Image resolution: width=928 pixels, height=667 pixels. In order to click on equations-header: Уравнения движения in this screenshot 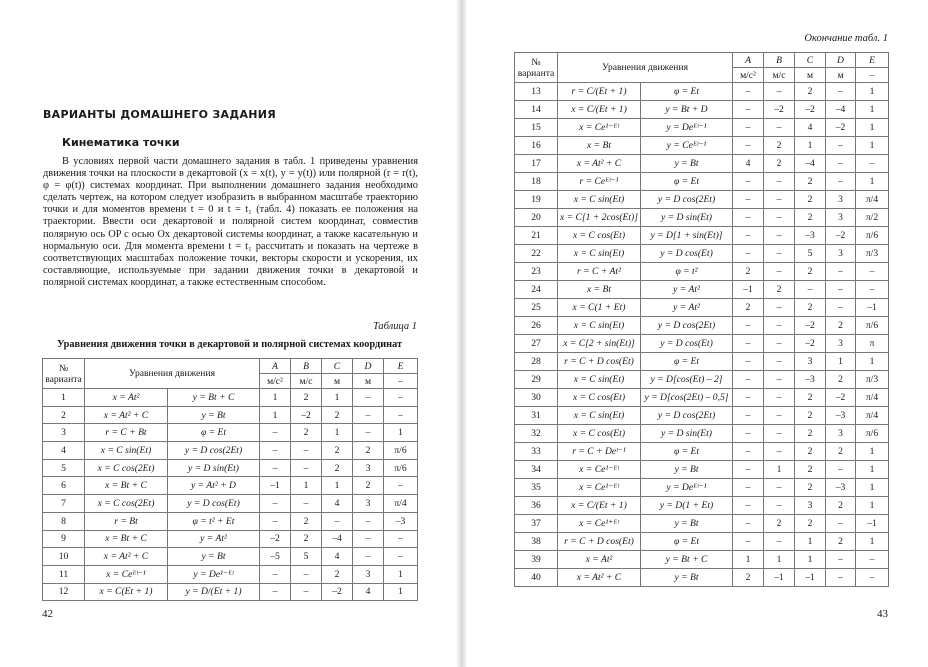, I will do `click(645, 67)`.